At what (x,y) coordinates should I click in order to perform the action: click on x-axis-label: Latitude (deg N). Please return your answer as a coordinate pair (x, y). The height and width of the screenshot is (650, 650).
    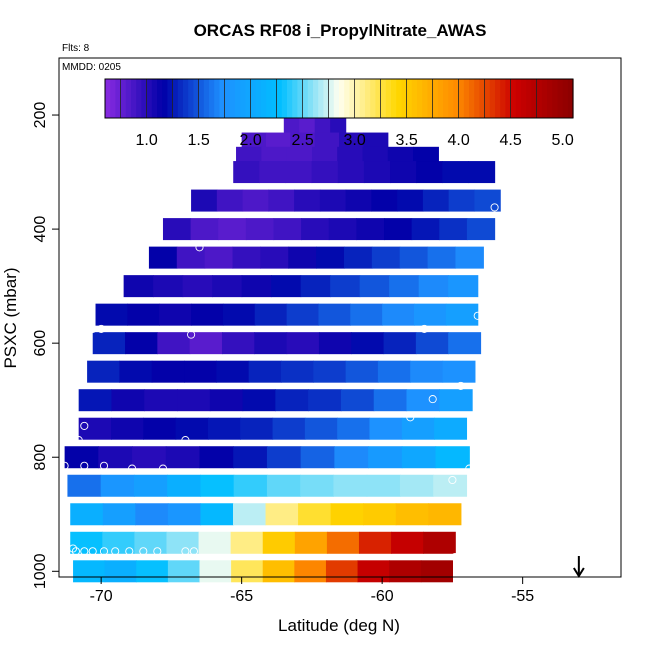
    Looking at the image, I should click on (339, 625).